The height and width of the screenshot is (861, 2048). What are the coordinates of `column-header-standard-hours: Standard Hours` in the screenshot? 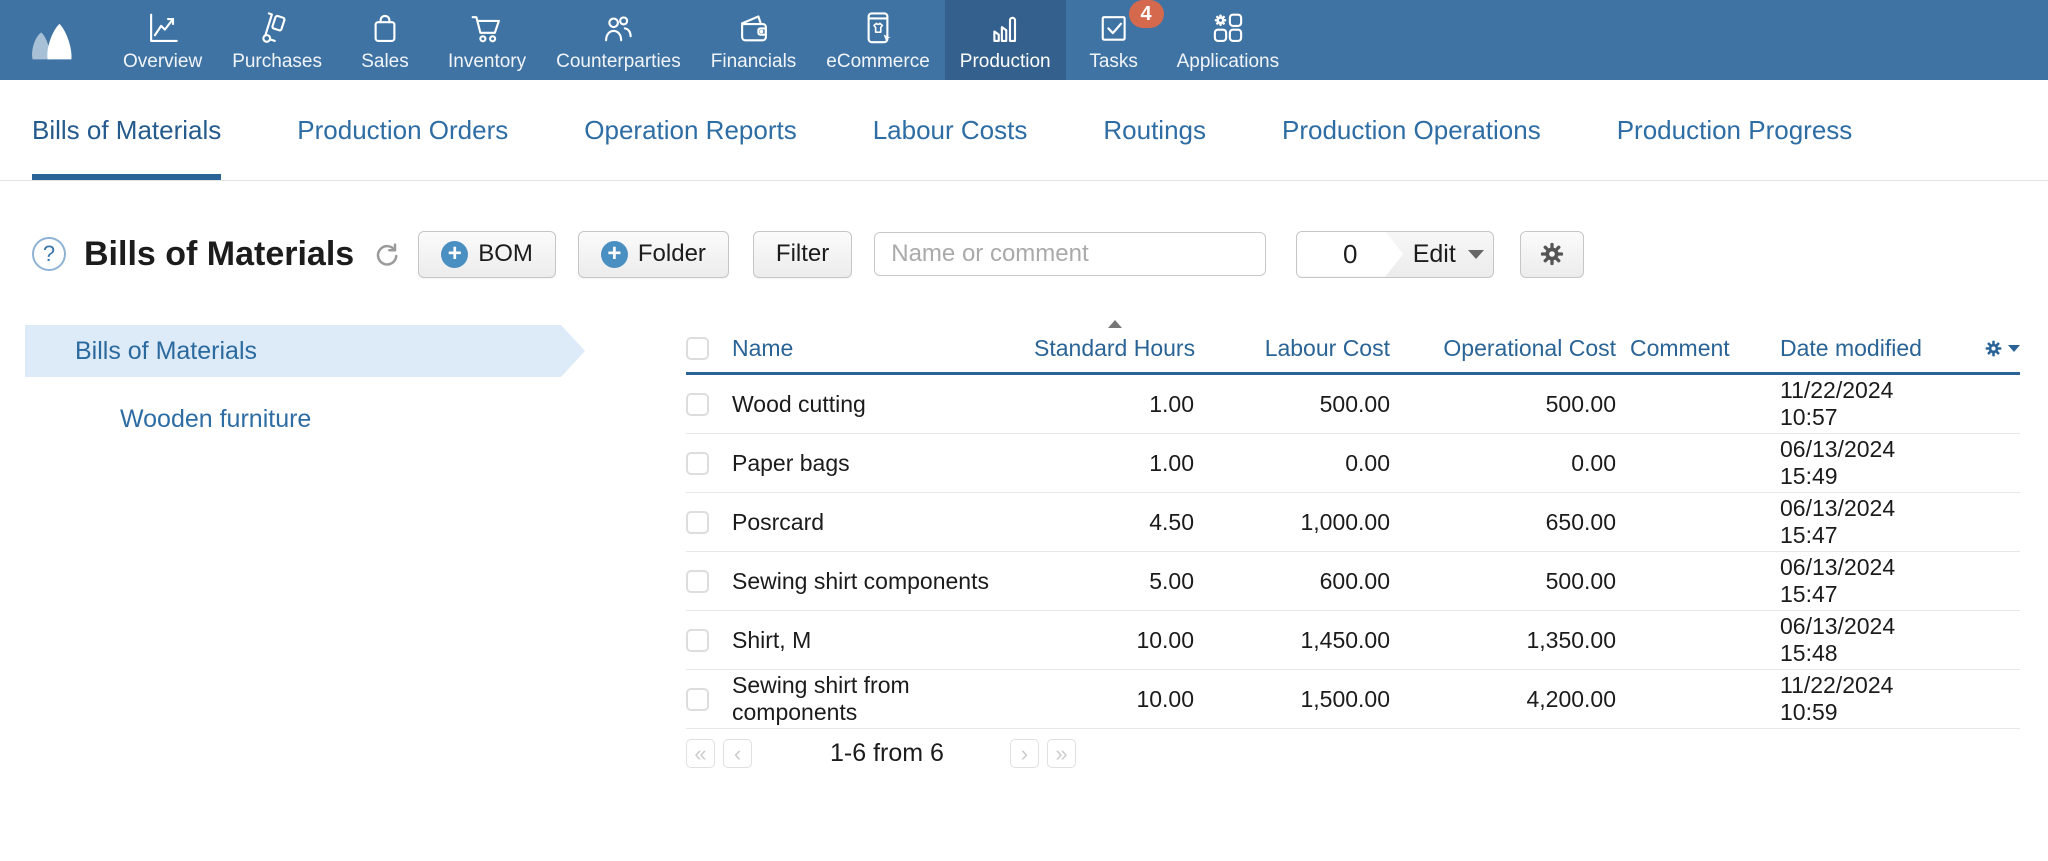 It's located at (1114, 341).